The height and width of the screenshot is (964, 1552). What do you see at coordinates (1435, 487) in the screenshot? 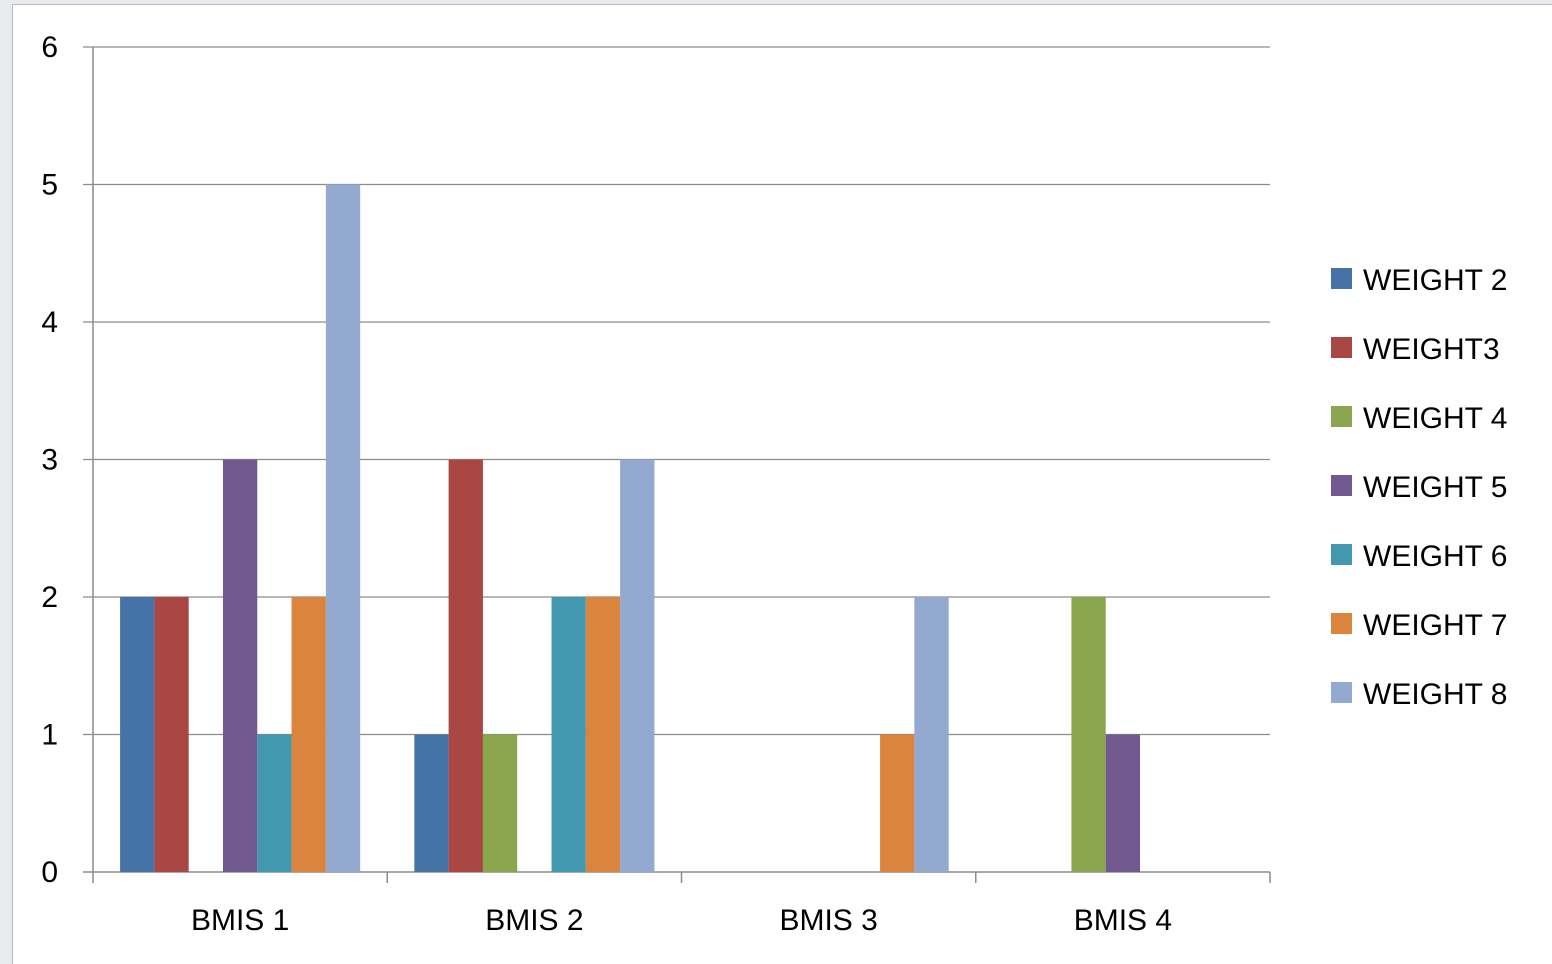
I see `legend-label: WEIGHT 5` at bounding box center [1435, 487].